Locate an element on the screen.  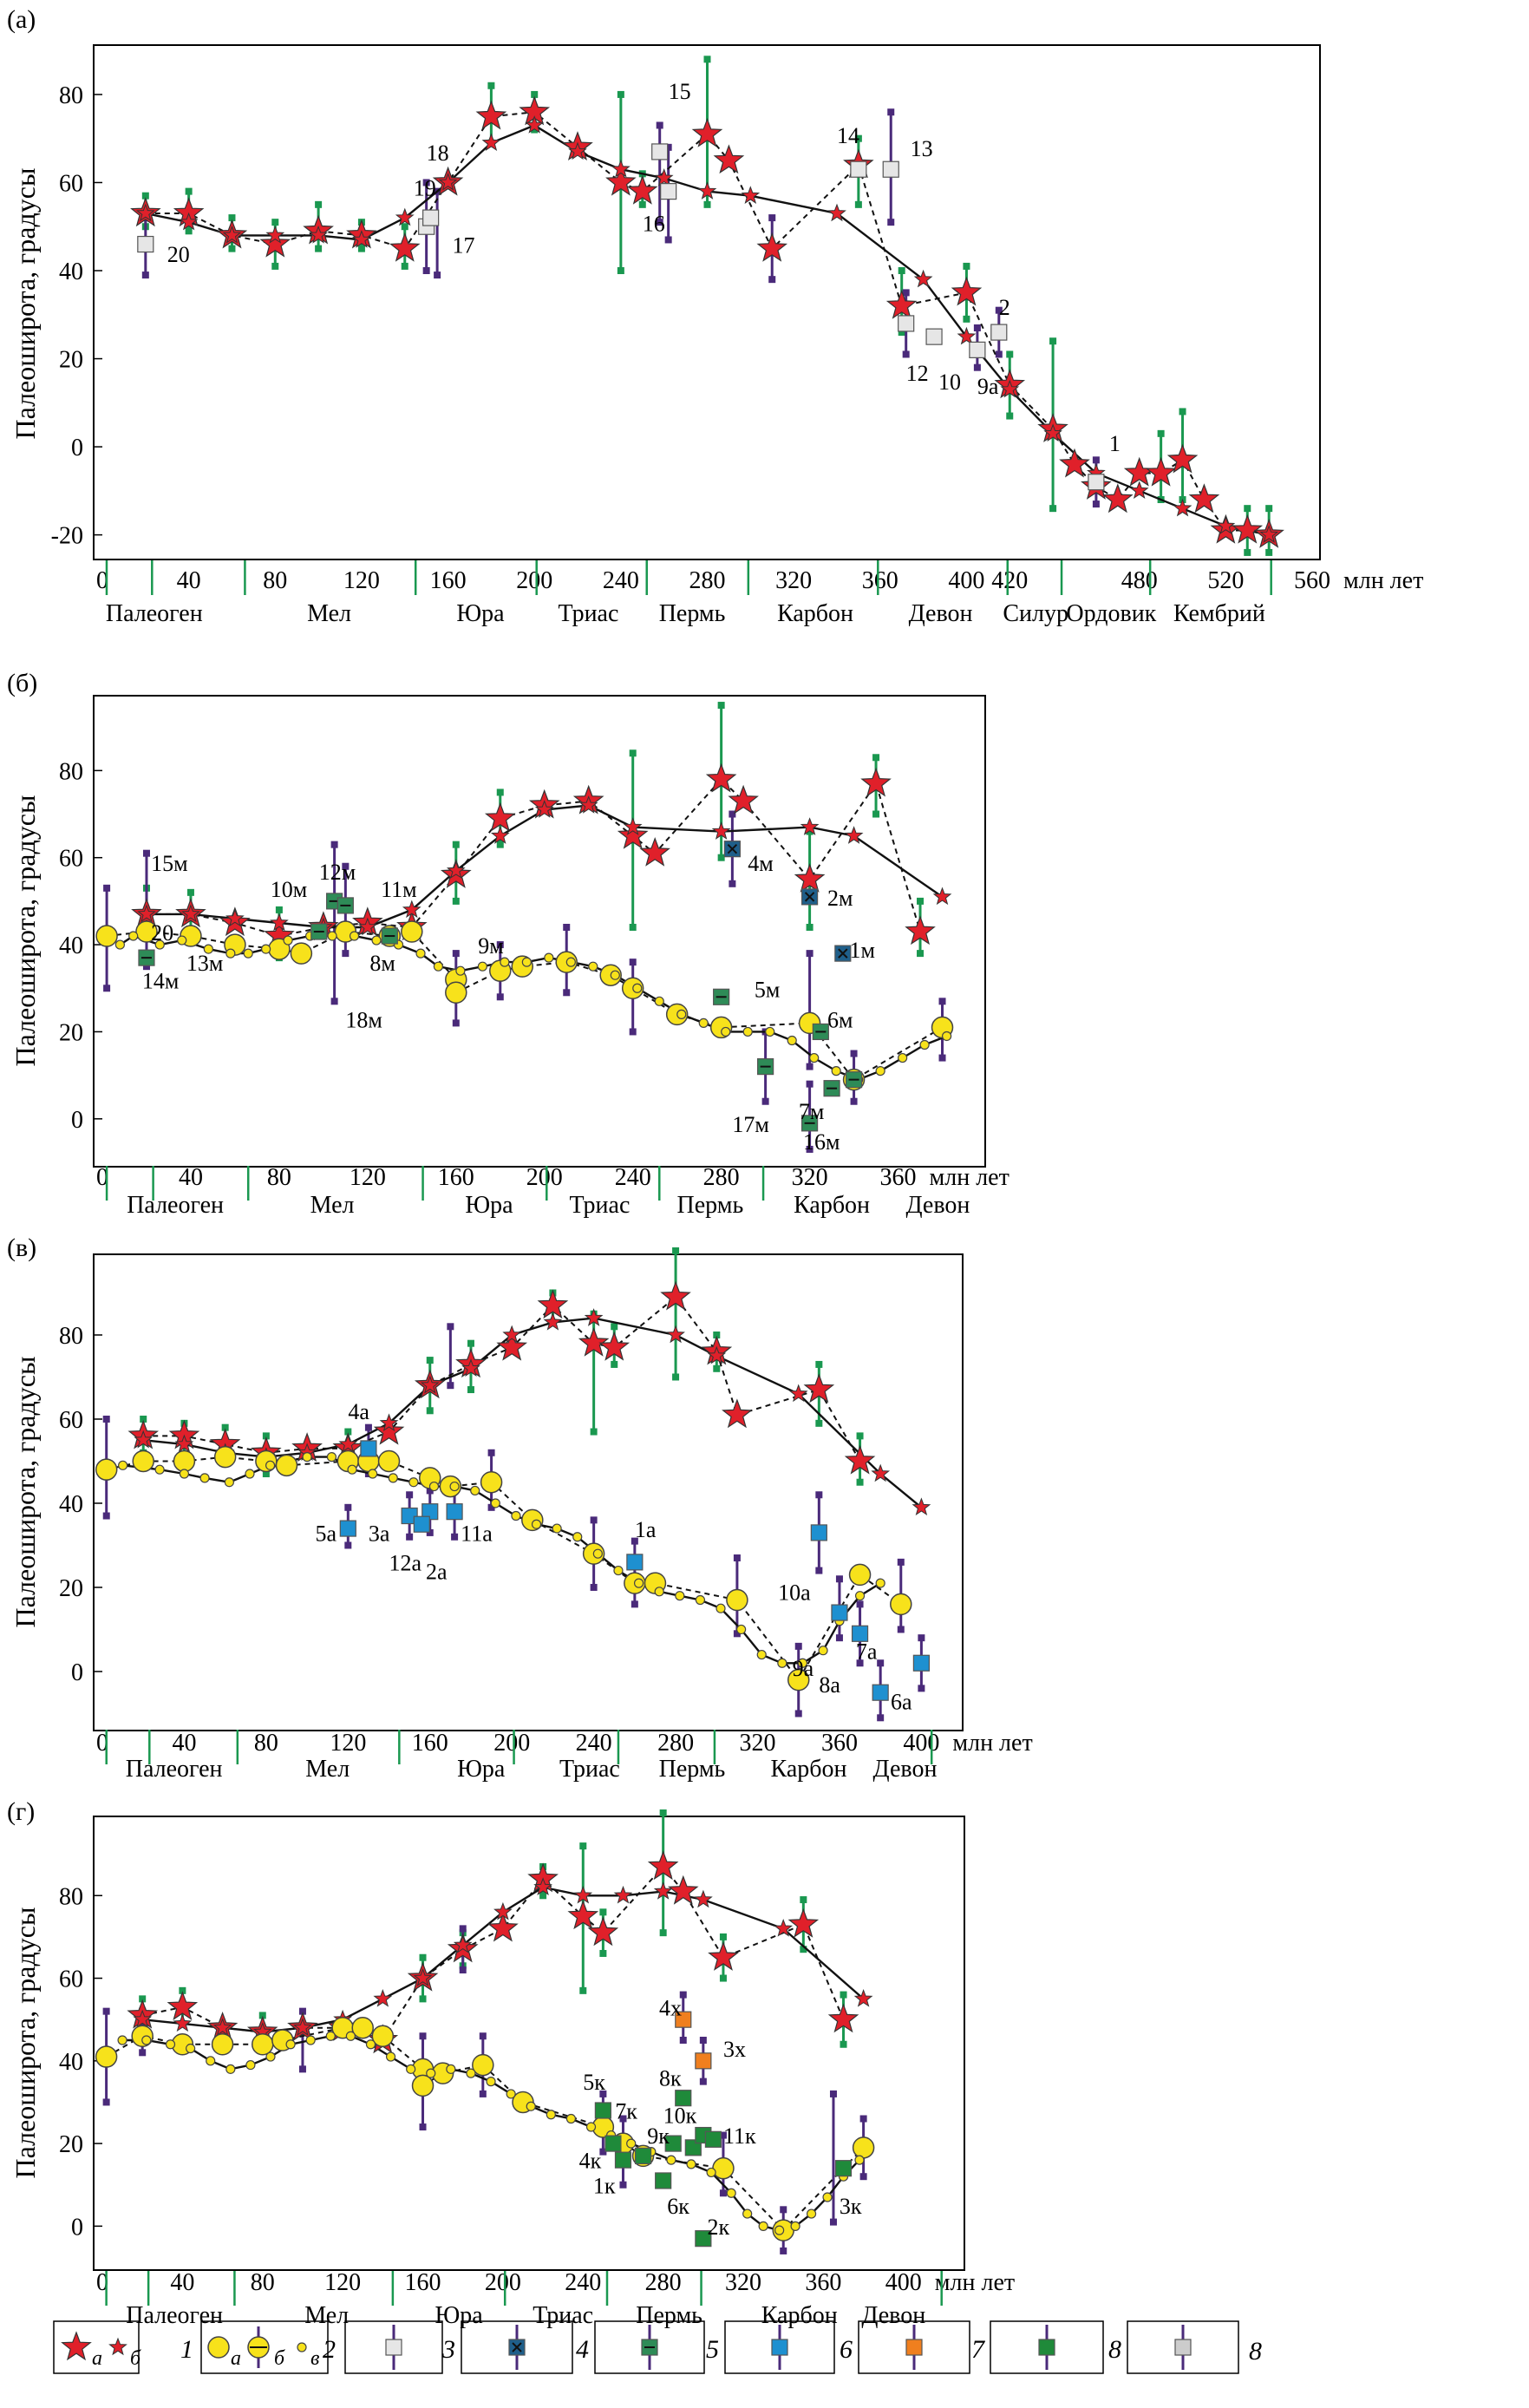
period-label: Пермь is located at coordinates (692, 1769).